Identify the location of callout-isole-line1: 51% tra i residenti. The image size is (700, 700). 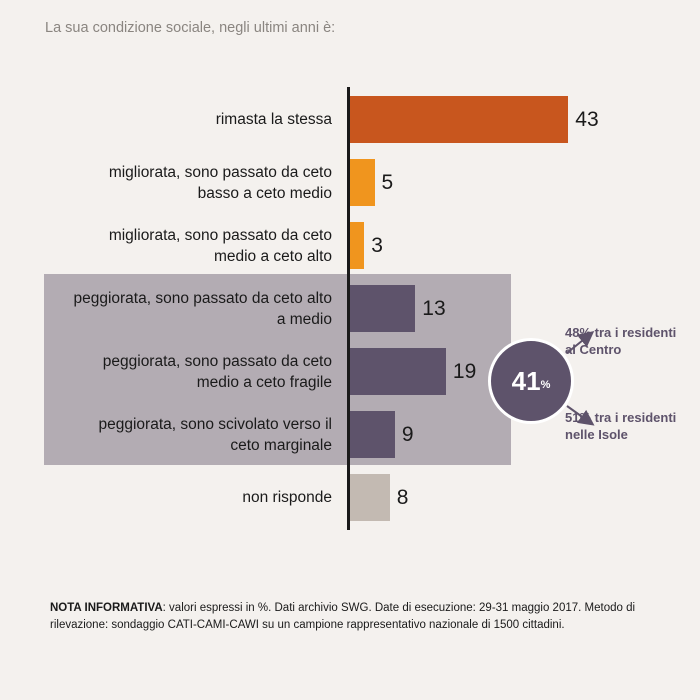
(621, 417).